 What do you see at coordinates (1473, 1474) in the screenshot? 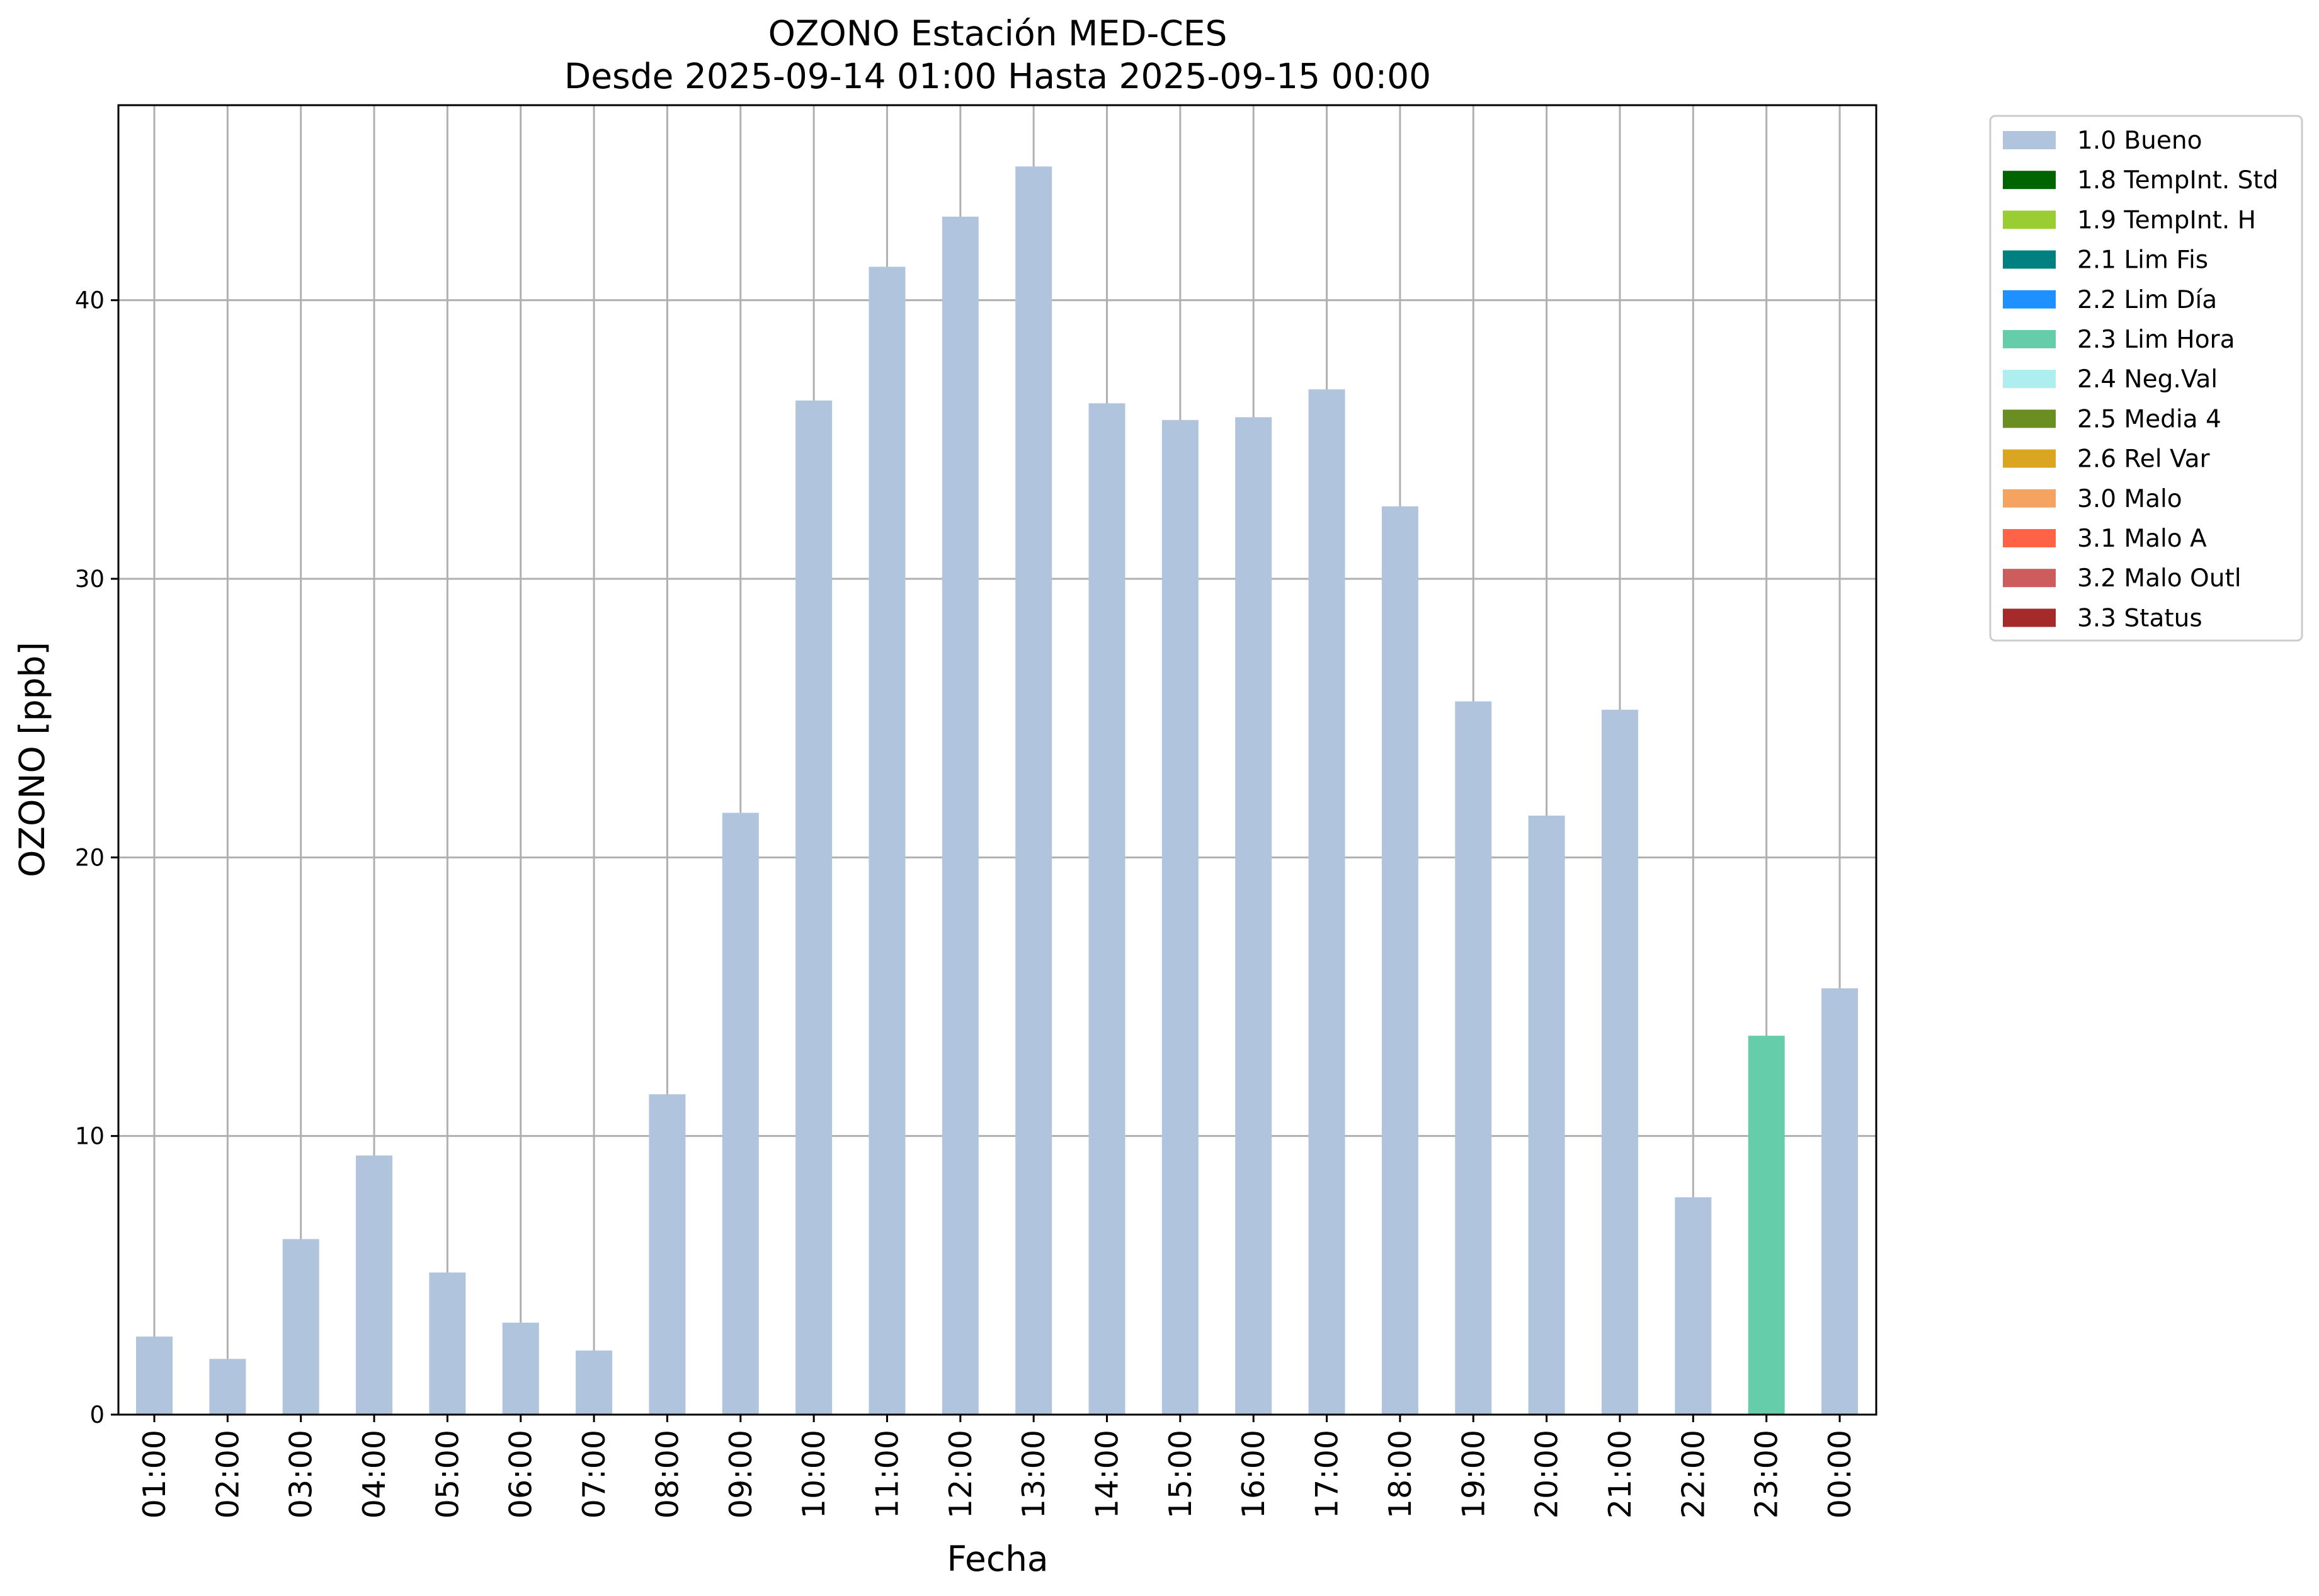
I see `x-tick-label: 19:00` at bounding box center [1473, 1474].